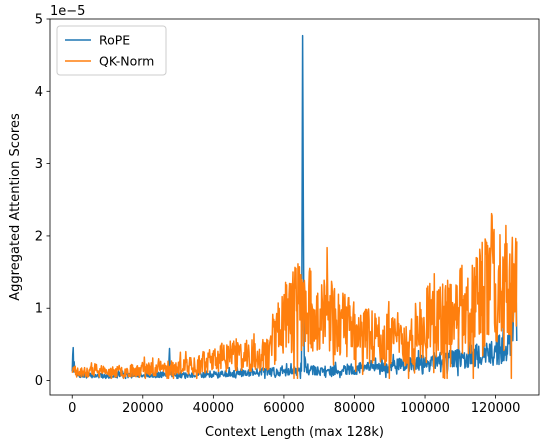 This screenshot has width=554, height=448. I want to click on x-axis: 0 20000 40000 60000 80000 100000 120000, so click(294, 405).